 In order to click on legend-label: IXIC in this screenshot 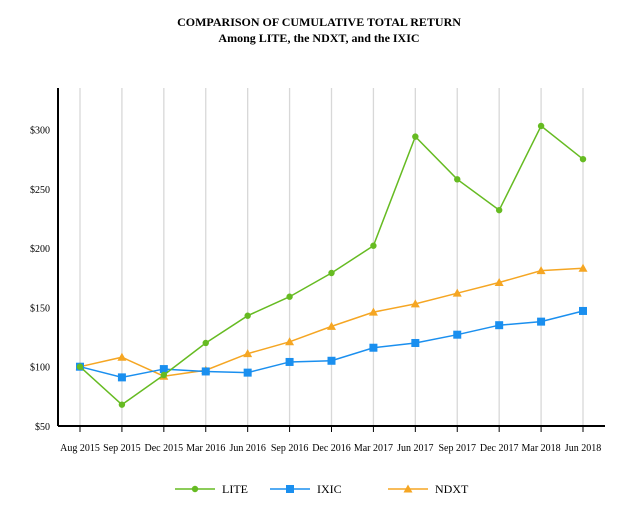, I will do `click(329, 489)`.